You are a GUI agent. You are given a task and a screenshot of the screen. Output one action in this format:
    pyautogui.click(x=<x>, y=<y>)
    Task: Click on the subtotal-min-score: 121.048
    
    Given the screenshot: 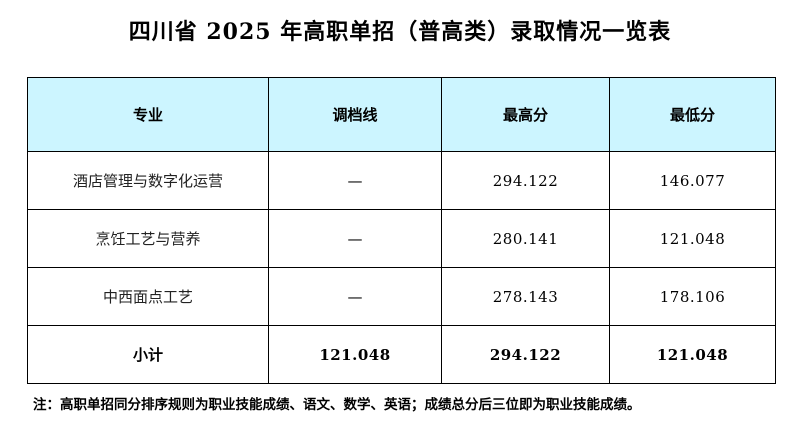 What is the action you would take?
    pyautogui.click(x=692, y=354)
    